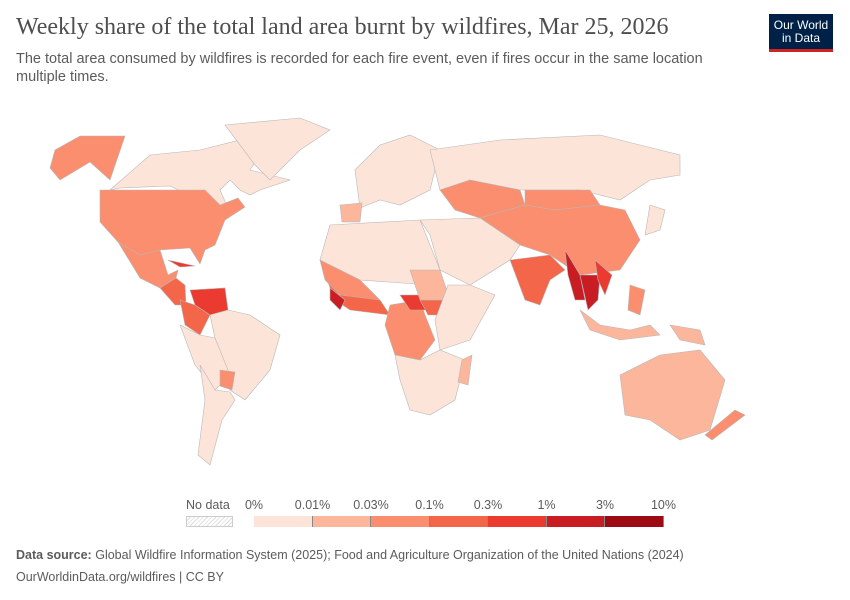 The image size is (850, 600). Describe the element at coordinates (195, 317) in the screenshot. I see `region-colombia` at that location.